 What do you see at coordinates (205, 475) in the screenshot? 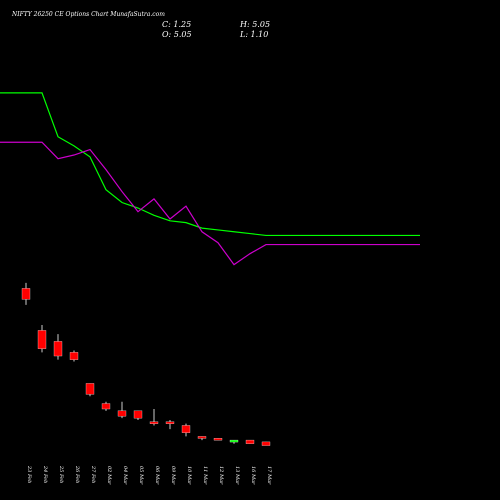
I see `x-tick-label: 11 Mar` at bounding box center [205, 475].